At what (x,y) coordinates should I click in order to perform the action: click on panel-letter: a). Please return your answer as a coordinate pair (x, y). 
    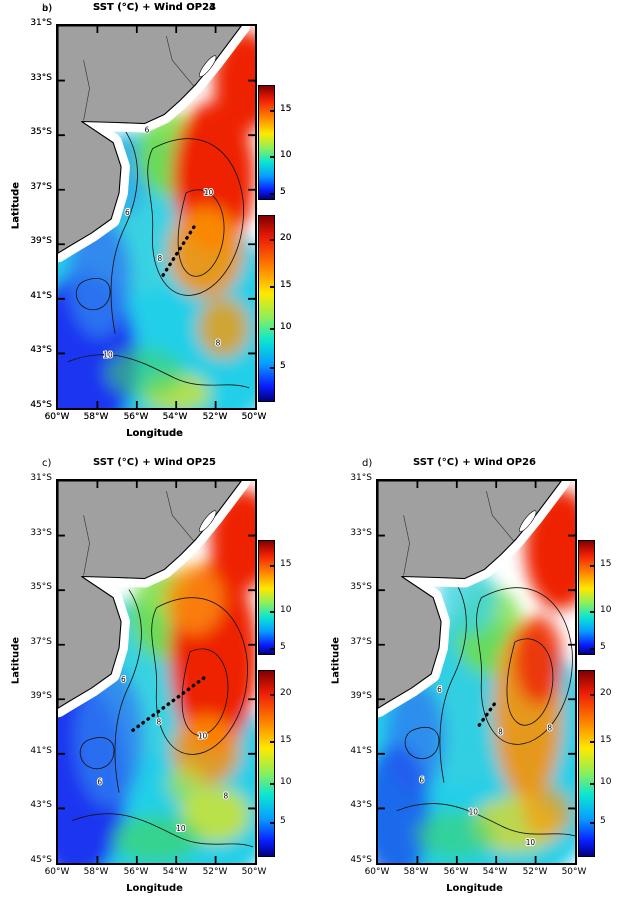
    Looking at the image, I should click on (47, 8).